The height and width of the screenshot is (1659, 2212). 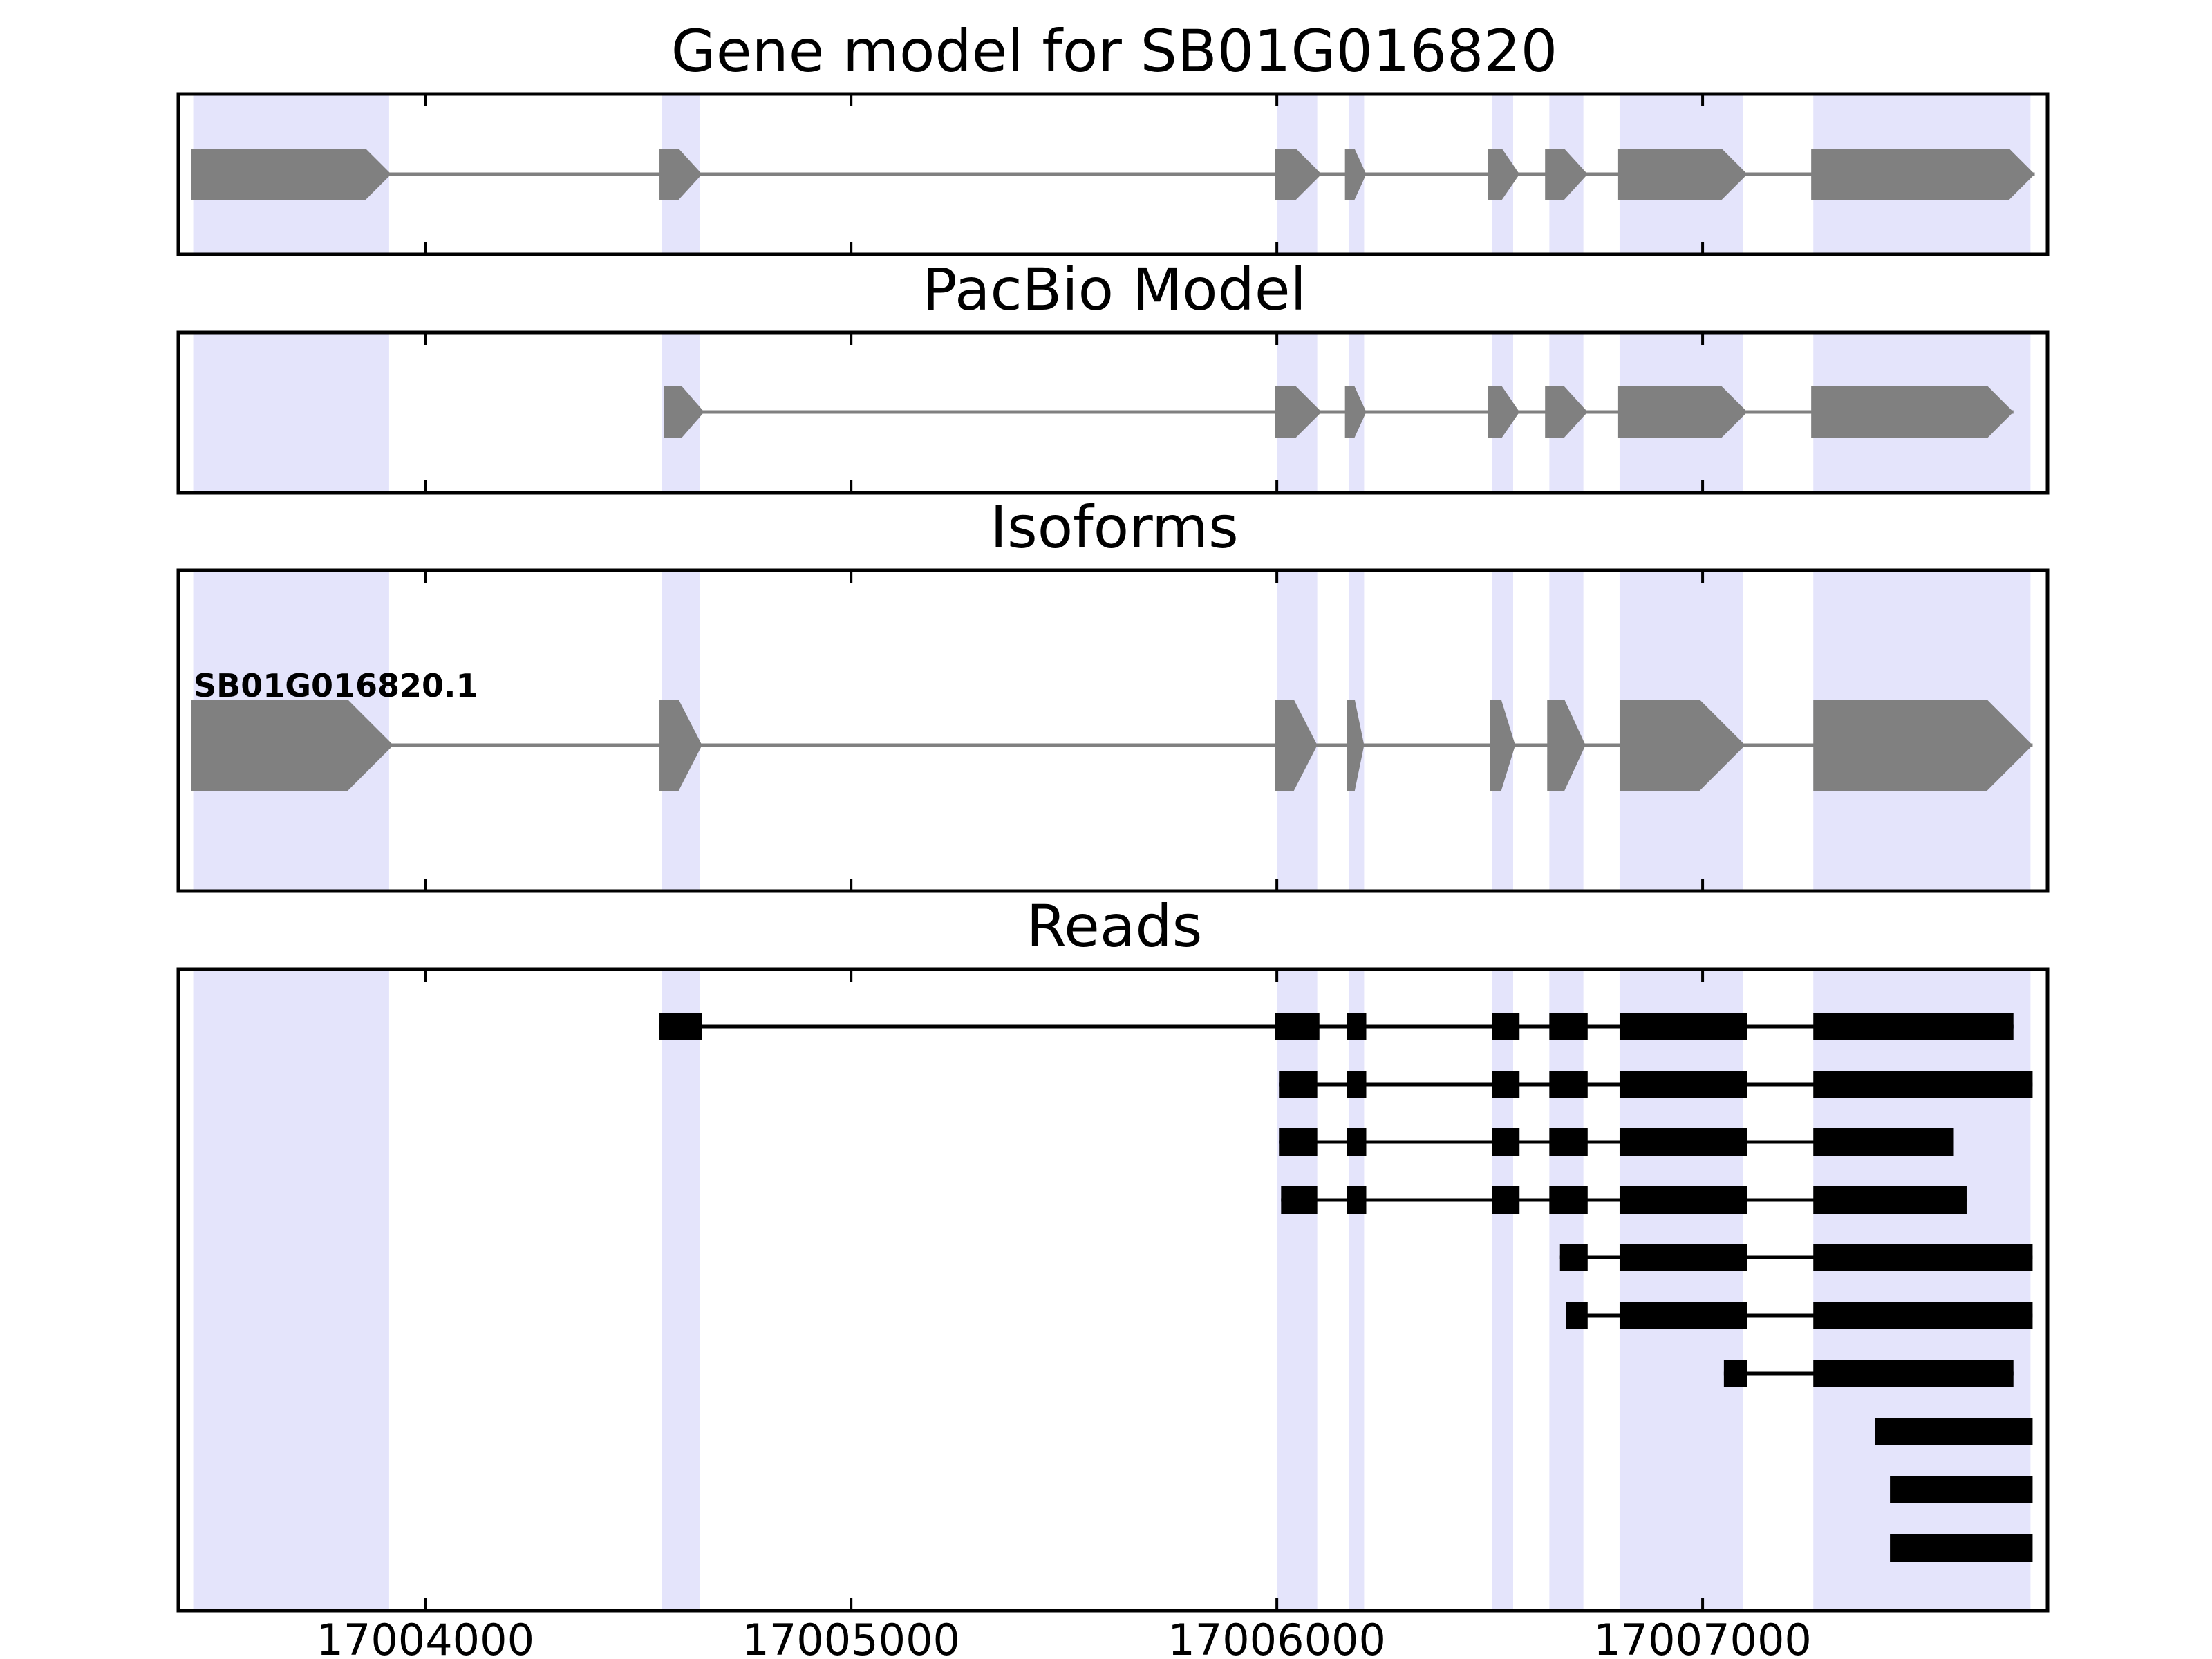 What do you see at coordinates (1277, 1637) in the screenshot?
I see `x-tick-label: 17006000` at bounding box center [1277, 1637].